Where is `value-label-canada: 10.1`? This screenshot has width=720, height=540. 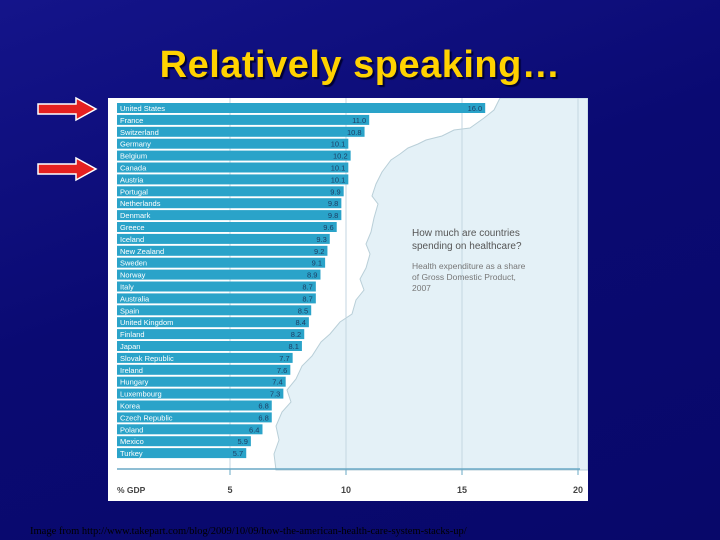
value-label-canada: 10.1 is located at coordinates (338, 168).